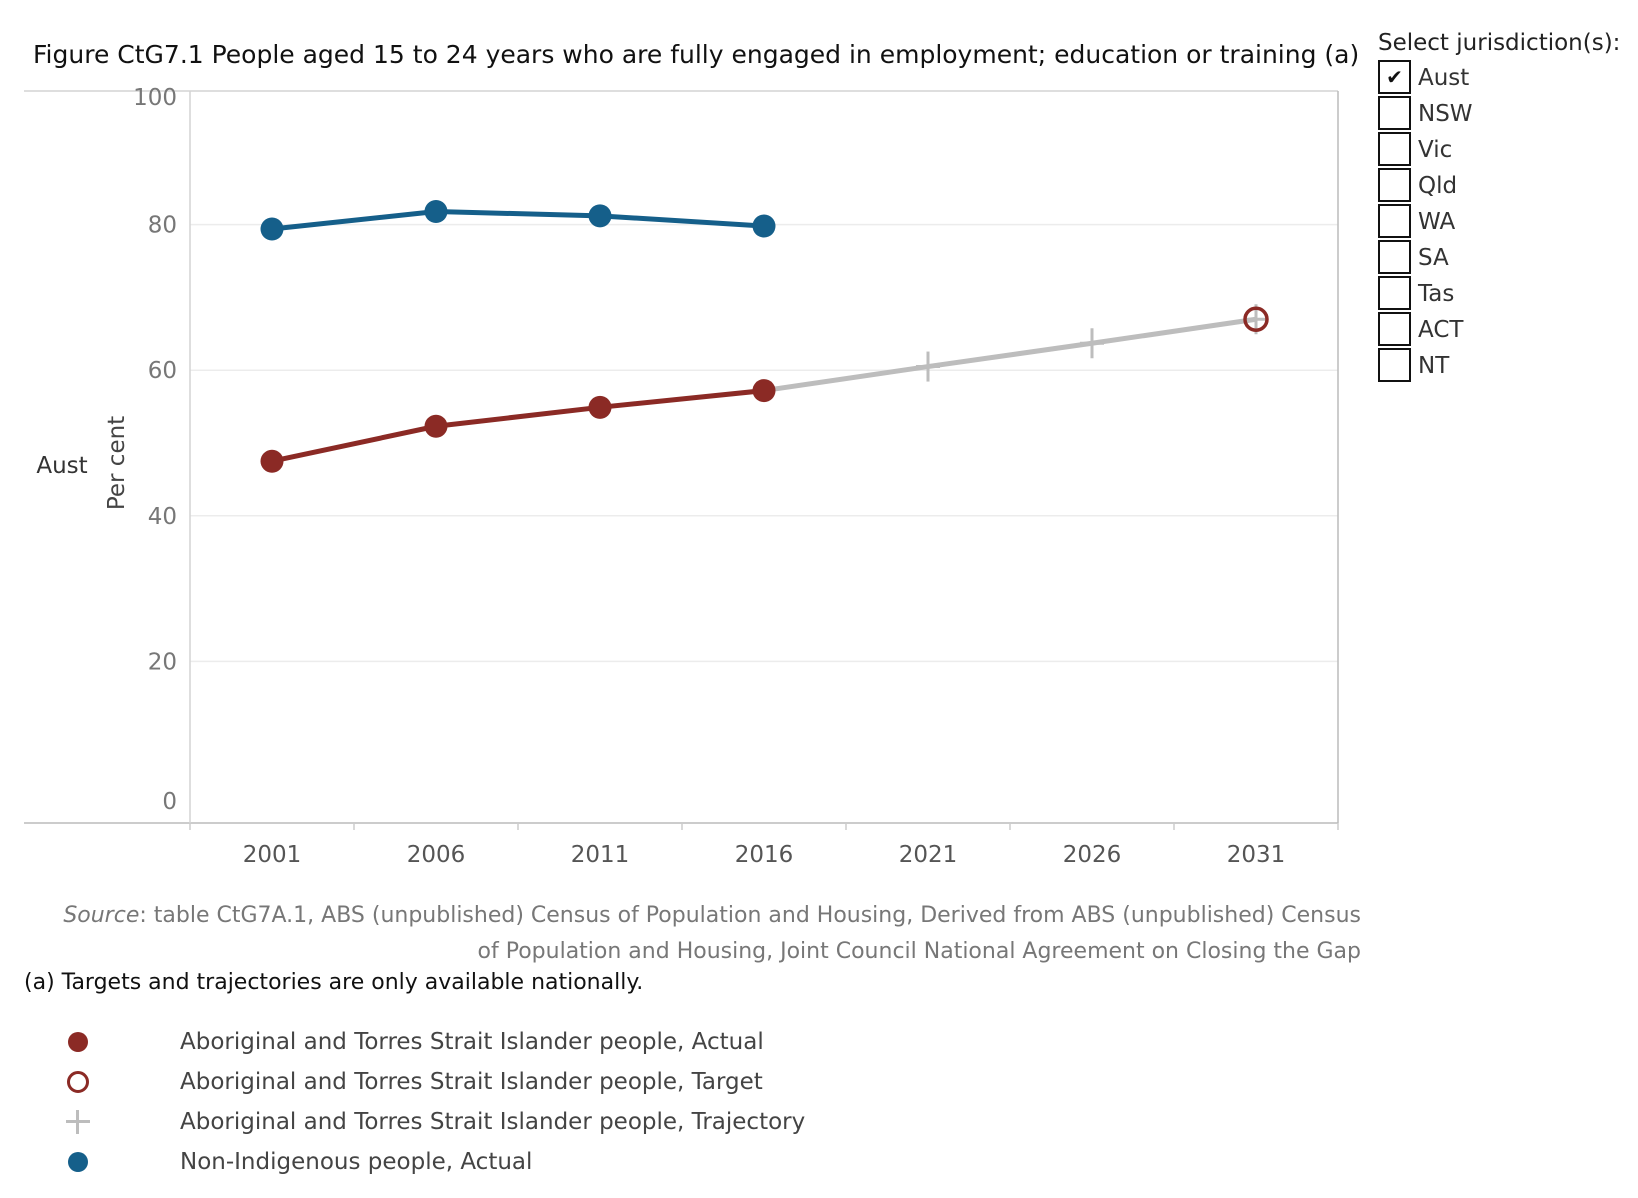  I want to click on jurisdiction-item-act: ACT, so click(1505, 330).